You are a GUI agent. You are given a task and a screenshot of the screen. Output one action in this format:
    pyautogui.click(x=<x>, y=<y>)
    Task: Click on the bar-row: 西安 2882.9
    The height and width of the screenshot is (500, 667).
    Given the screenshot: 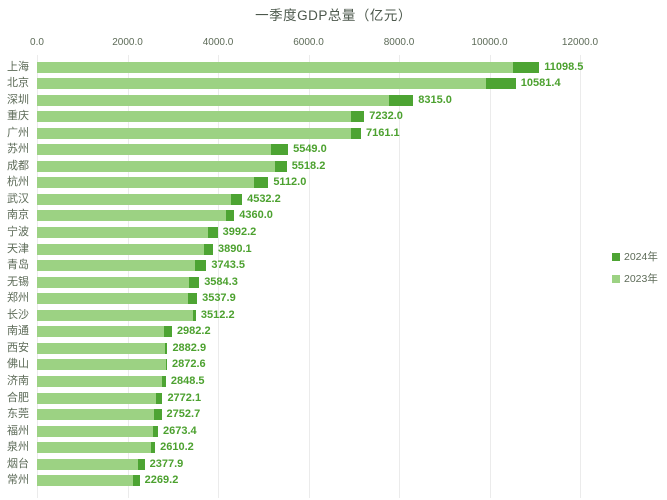 What is the action you would take?
    pyautogui.click(x=333, y=348)
    